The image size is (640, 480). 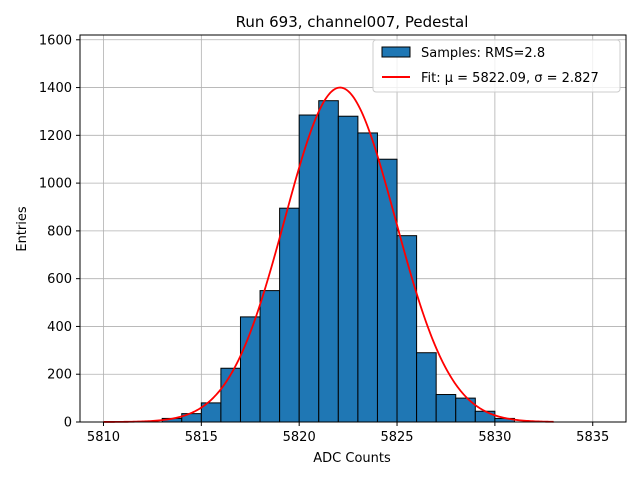 What do you see at coordinates (55, 184) in the screenshot?
I see `y-tick-label: 1000` at bounding box center [55, 184].